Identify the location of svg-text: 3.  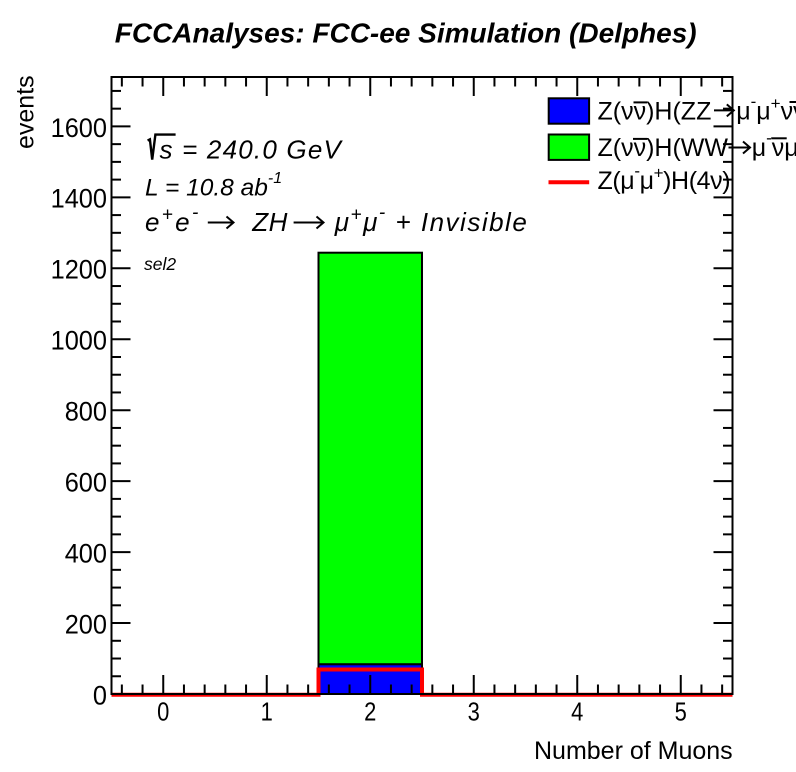
(474, 712).